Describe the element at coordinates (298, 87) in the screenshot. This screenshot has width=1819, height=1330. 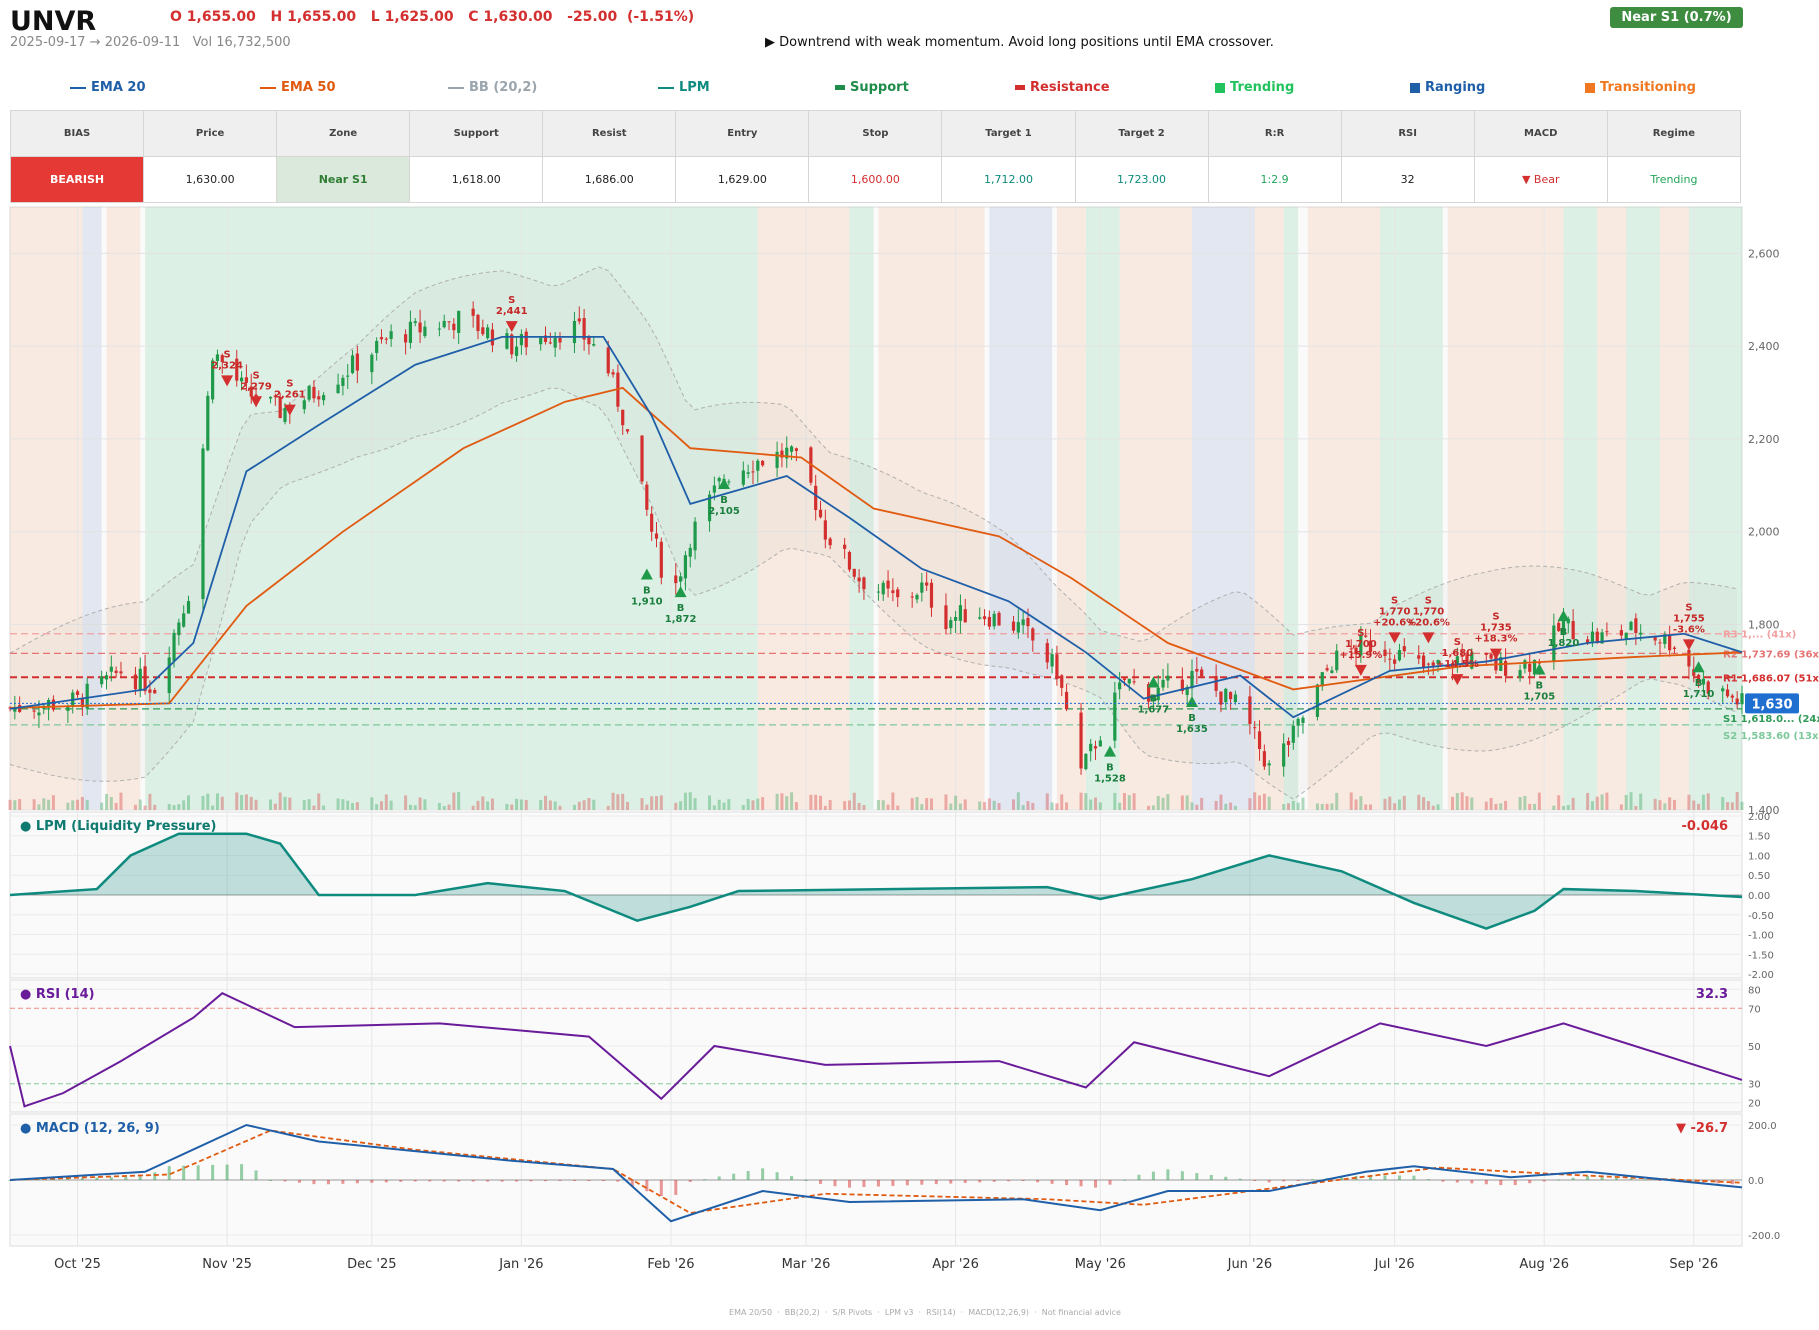
I see `legend-item-ema-50: EMA 50` at that location.